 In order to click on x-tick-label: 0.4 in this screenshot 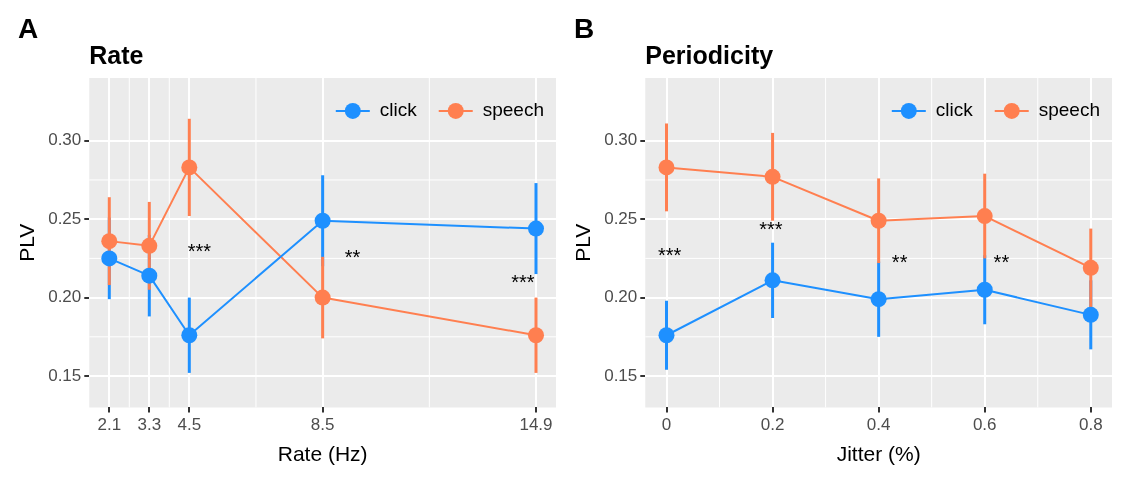, I will do `click(878, 425)`.